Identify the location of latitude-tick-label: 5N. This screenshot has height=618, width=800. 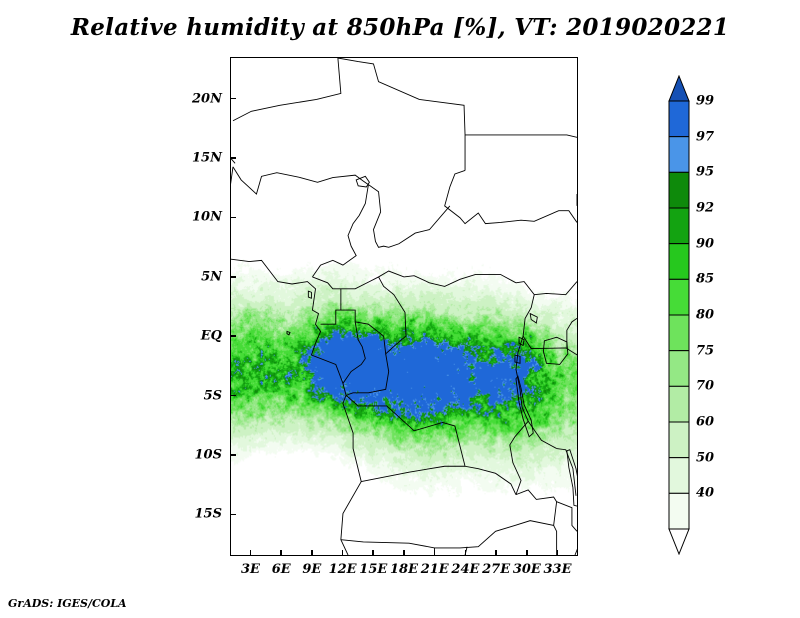
(211, 277).